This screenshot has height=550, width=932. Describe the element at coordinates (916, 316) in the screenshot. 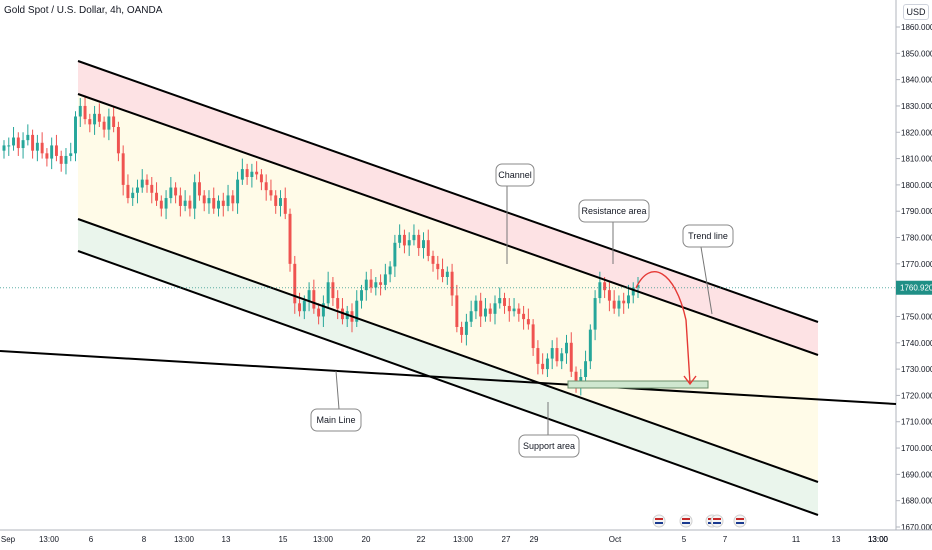

I see `price-tick-label: 1750.000` at that location.